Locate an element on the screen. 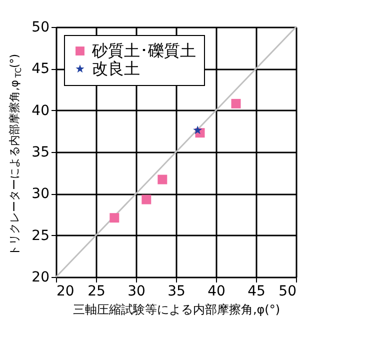  y-tick-label: 35 is located at coordinates (41, 152).